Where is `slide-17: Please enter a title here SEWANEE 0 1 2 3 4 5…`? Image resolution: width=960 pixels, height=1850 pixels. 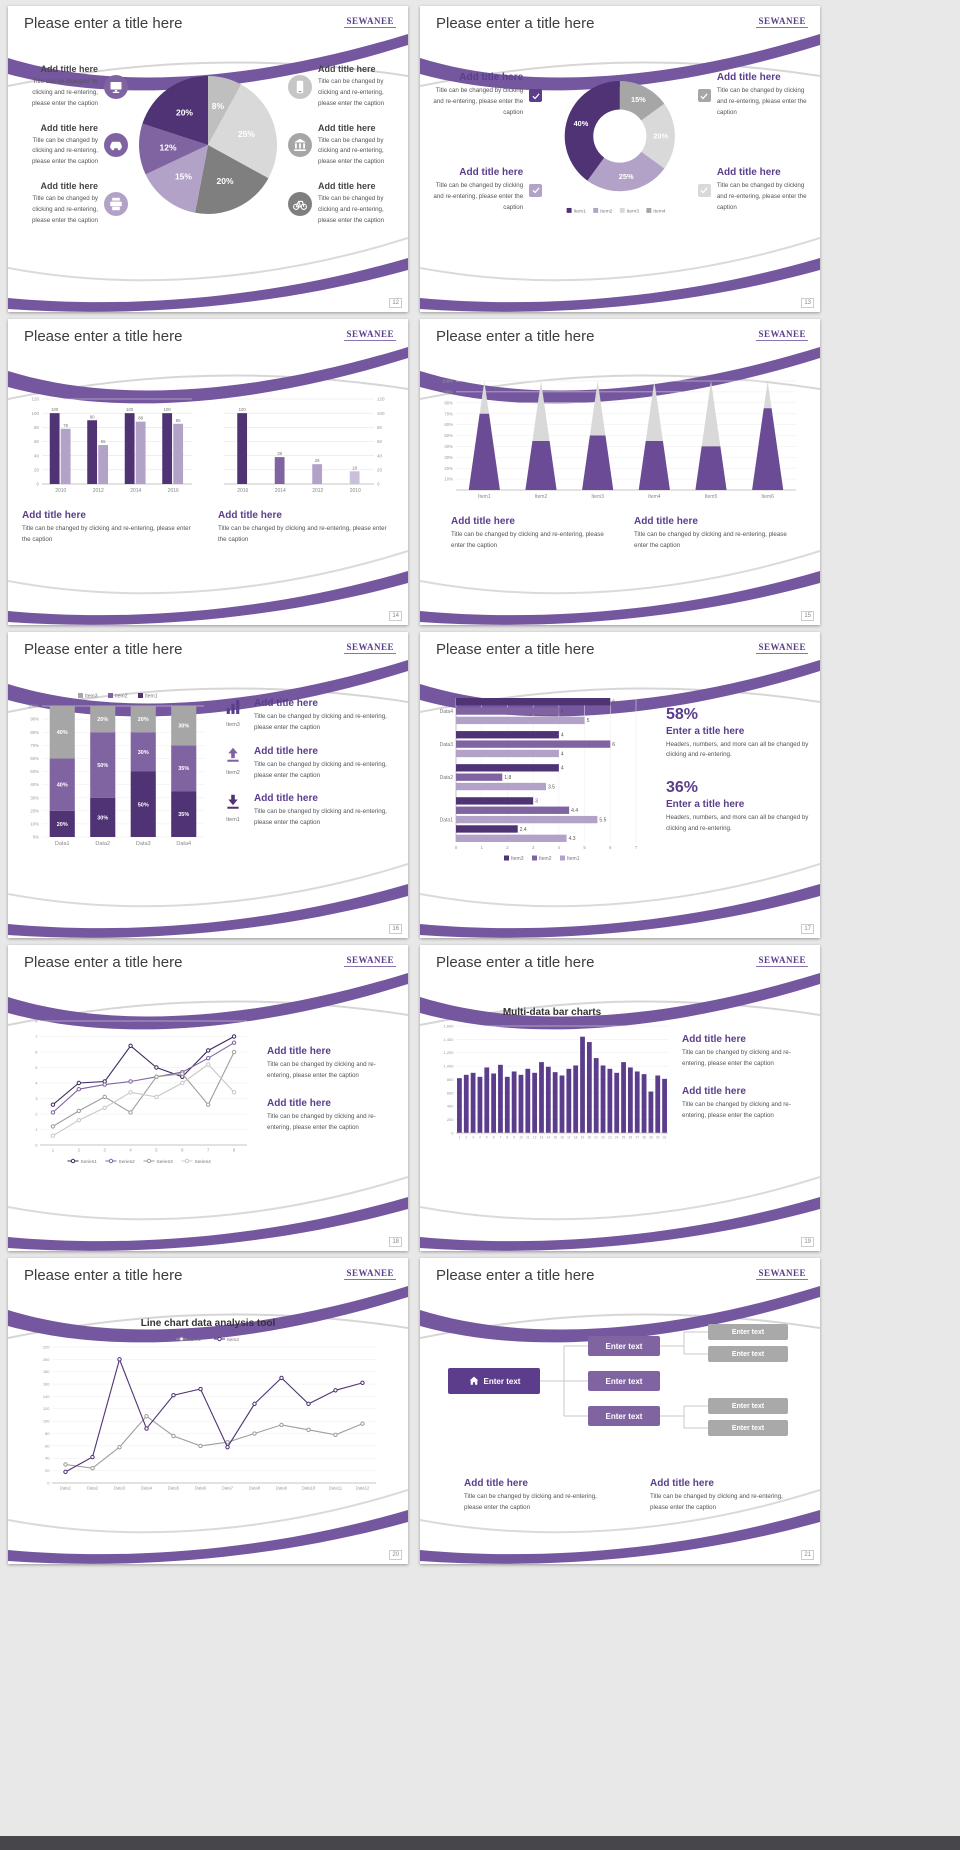 slide-17: Please enter a title here SEWANEE 0 1 2 3 4 5… is located at coordinates (620, 785).